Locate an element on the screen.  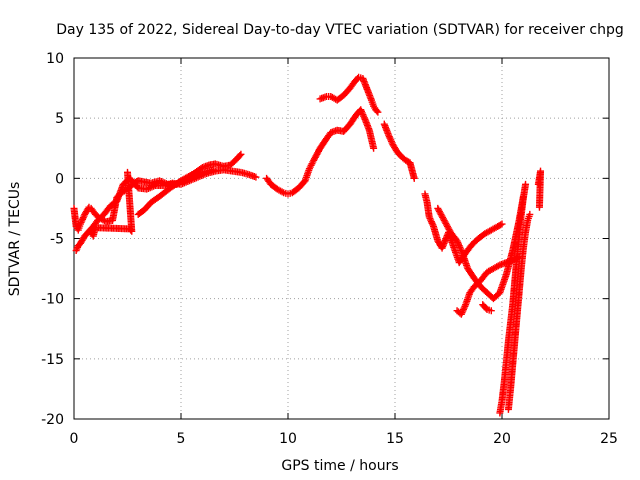
series-seg-end is located at coordinates (539, 189).